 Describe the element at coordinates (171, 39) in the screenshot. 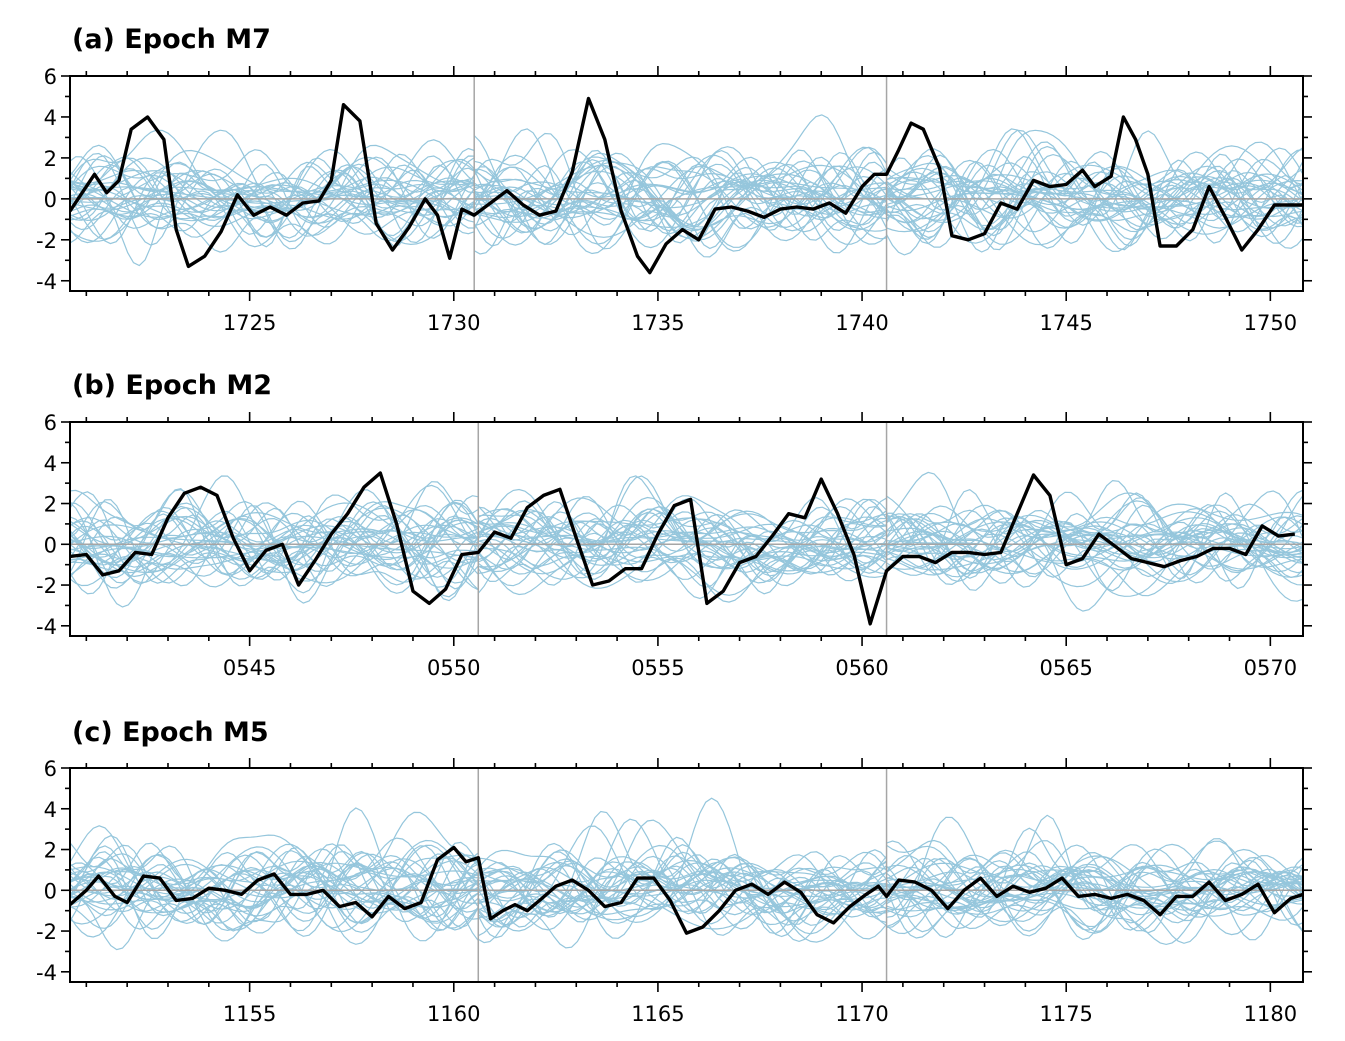

I see `panel-title: (a) Epoch M7` at that location.